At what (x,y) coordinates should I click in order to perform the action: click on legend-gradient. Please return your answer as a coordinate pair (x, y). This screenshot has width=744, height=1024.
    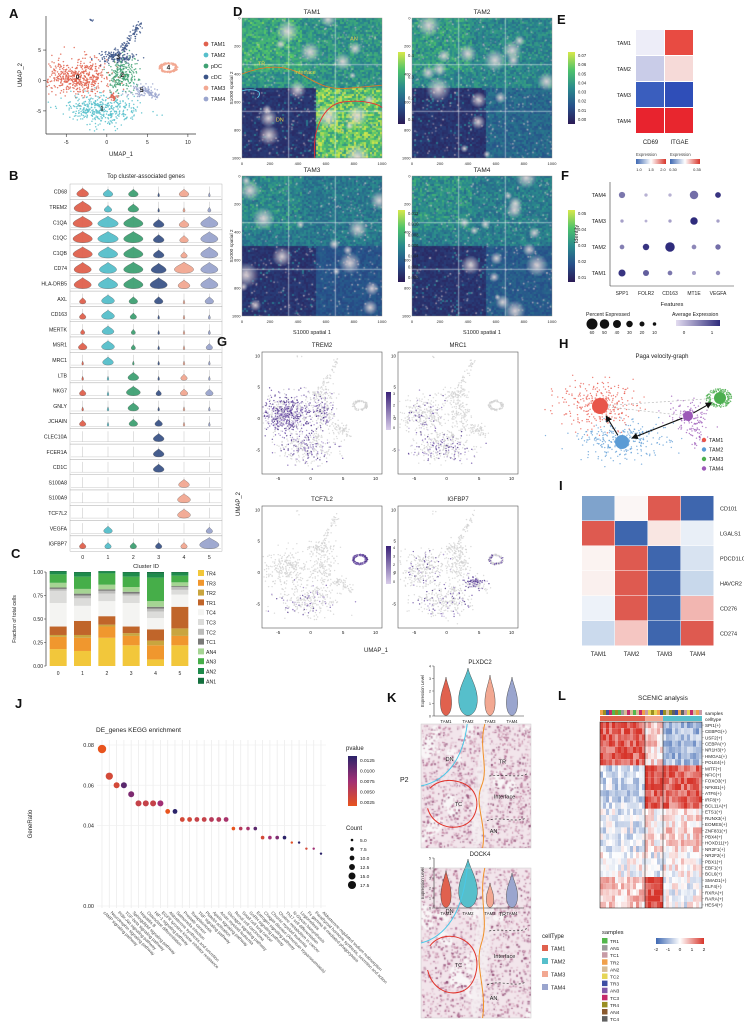
    Looking at the image, I should click on (685, 161).